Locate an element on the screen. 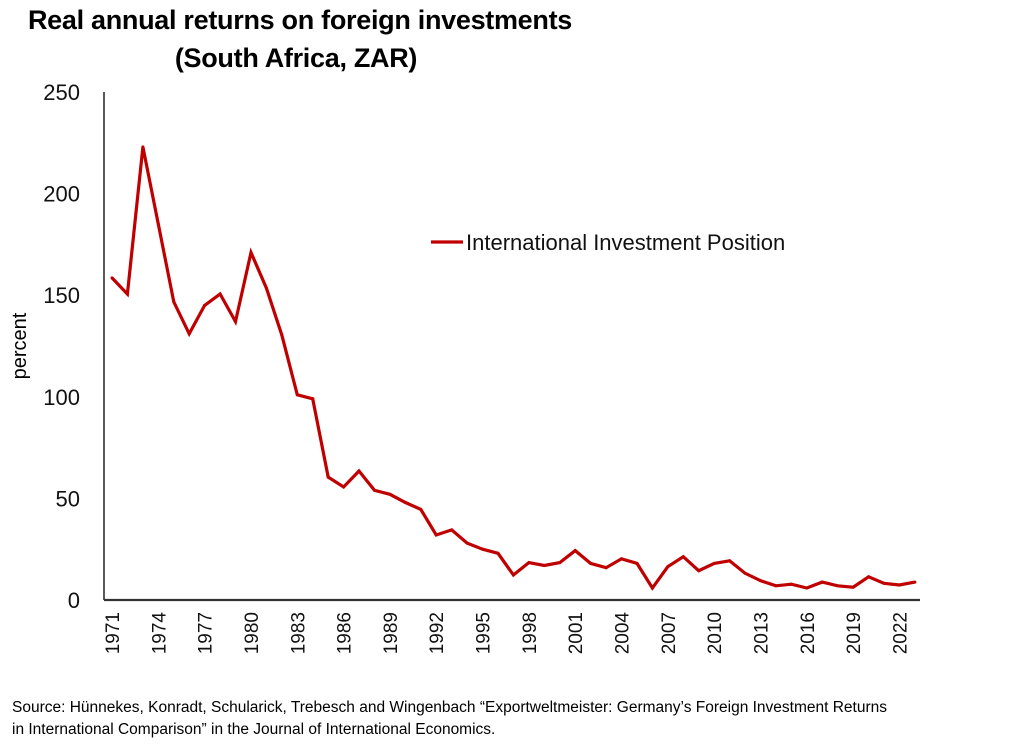 This screenshot has height=748, width=1024. x-tick-label: 1998 is located at coordinates (530, 633).